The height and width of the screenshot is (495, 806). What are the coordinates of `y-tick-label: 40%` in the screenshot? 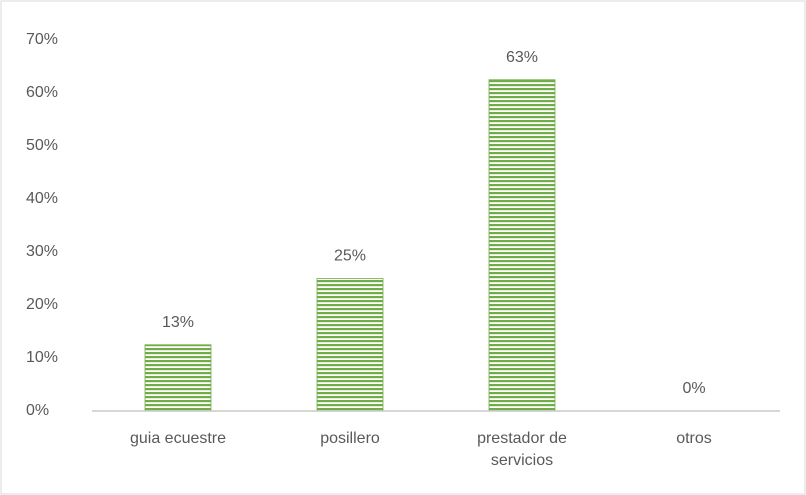 It's located at (42, 198).